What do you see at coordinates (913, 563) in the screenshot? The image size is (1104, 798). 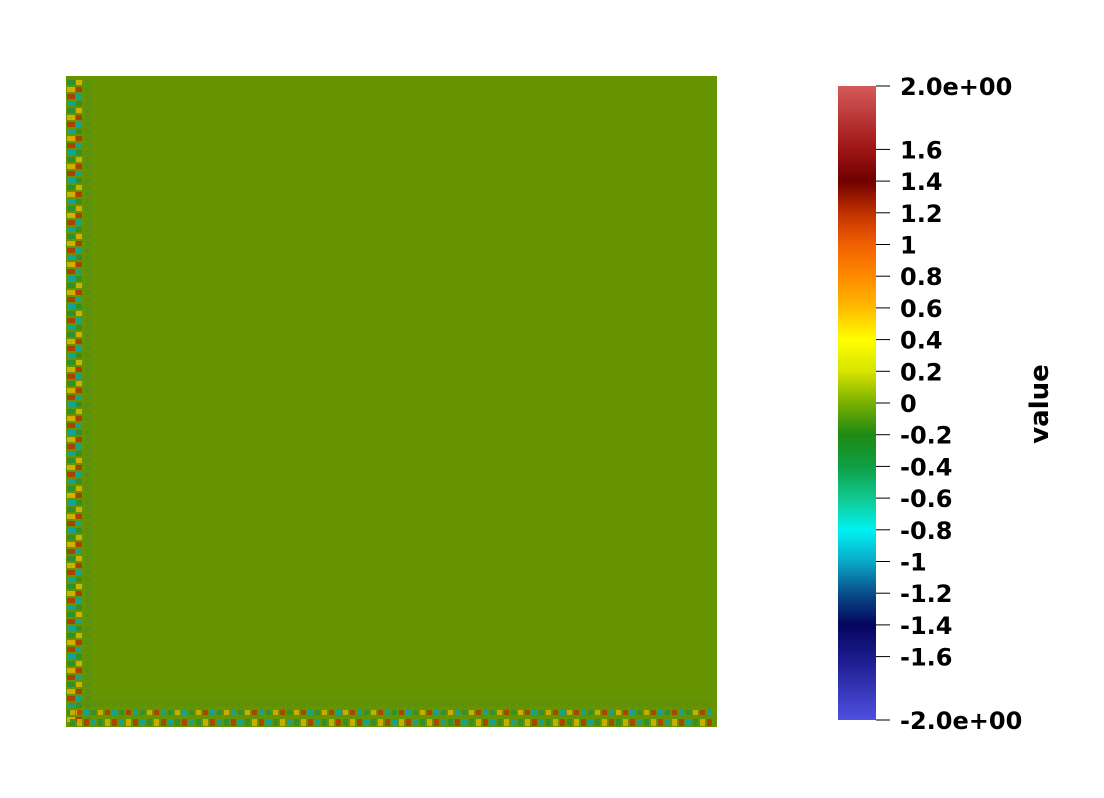 I see `colorbar-tick-label: -1` at bounding box center [913, 563].